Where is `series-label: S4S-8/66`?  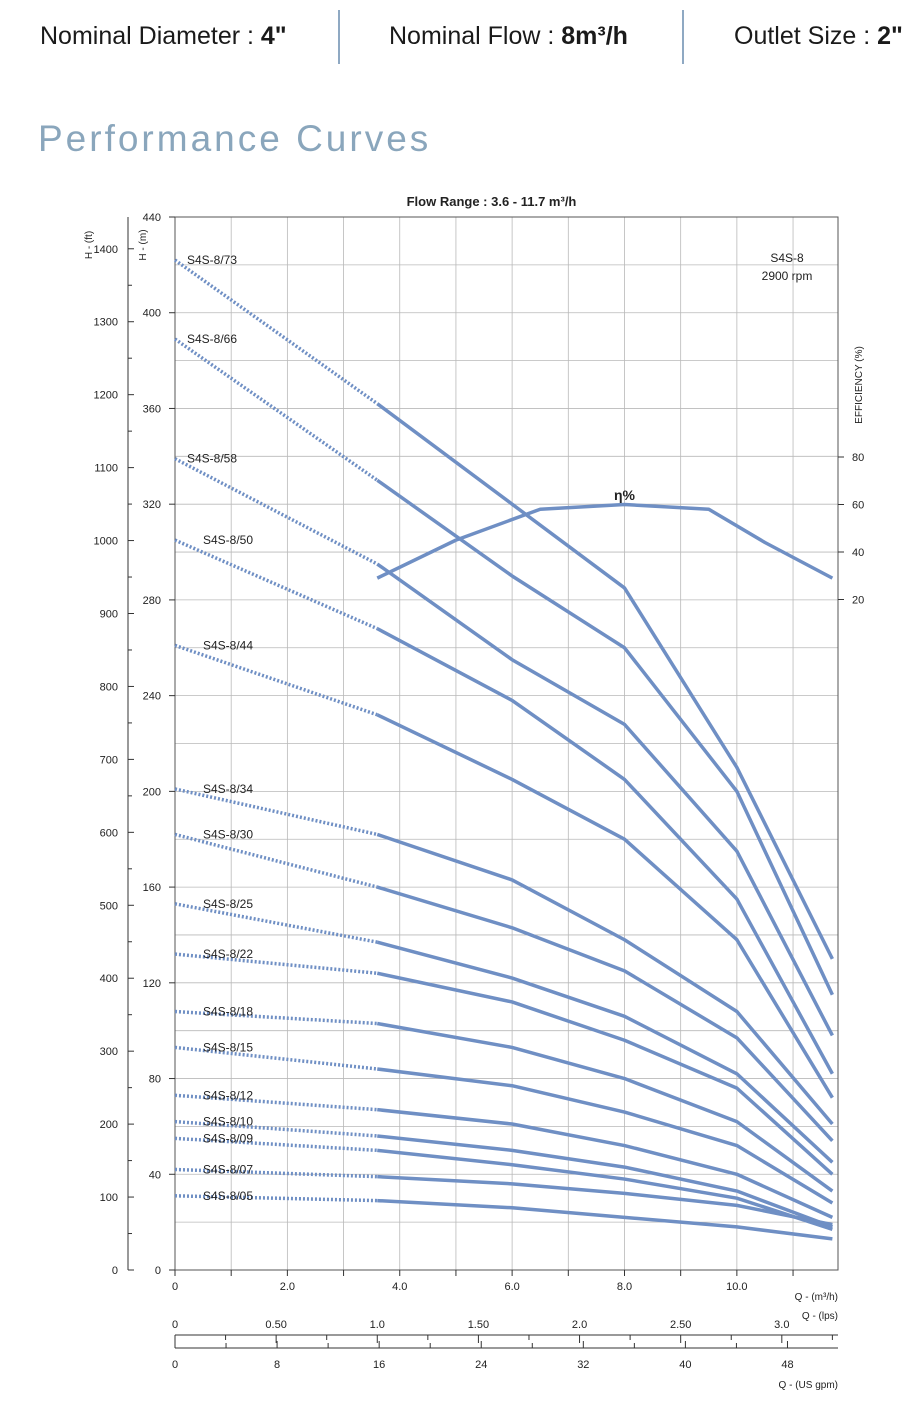
series-label: S4S-8/66 is located at coordinates (212, 339).